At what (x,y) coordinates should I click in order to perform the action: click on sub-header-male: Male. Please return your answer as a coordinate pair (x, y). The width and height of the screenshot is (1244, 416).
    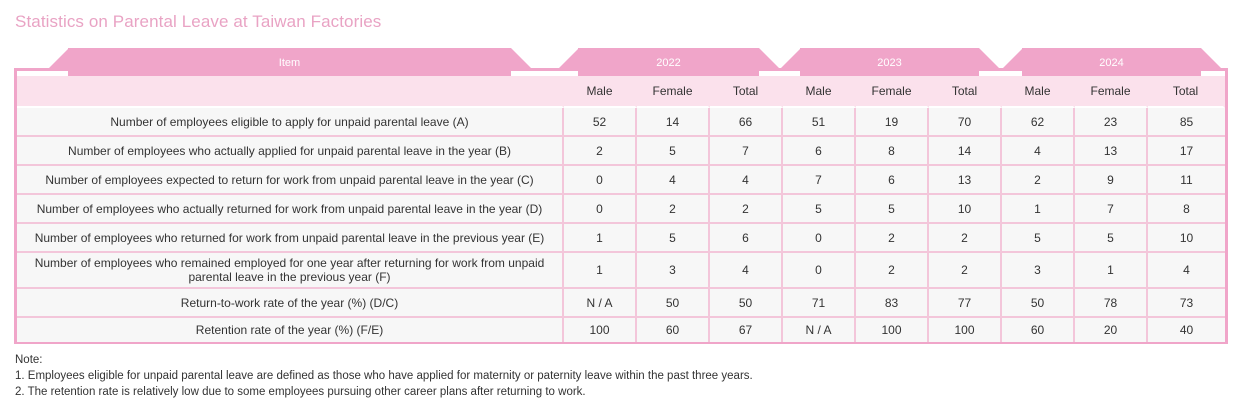
    Looking at the image, I should click on (819, 92).